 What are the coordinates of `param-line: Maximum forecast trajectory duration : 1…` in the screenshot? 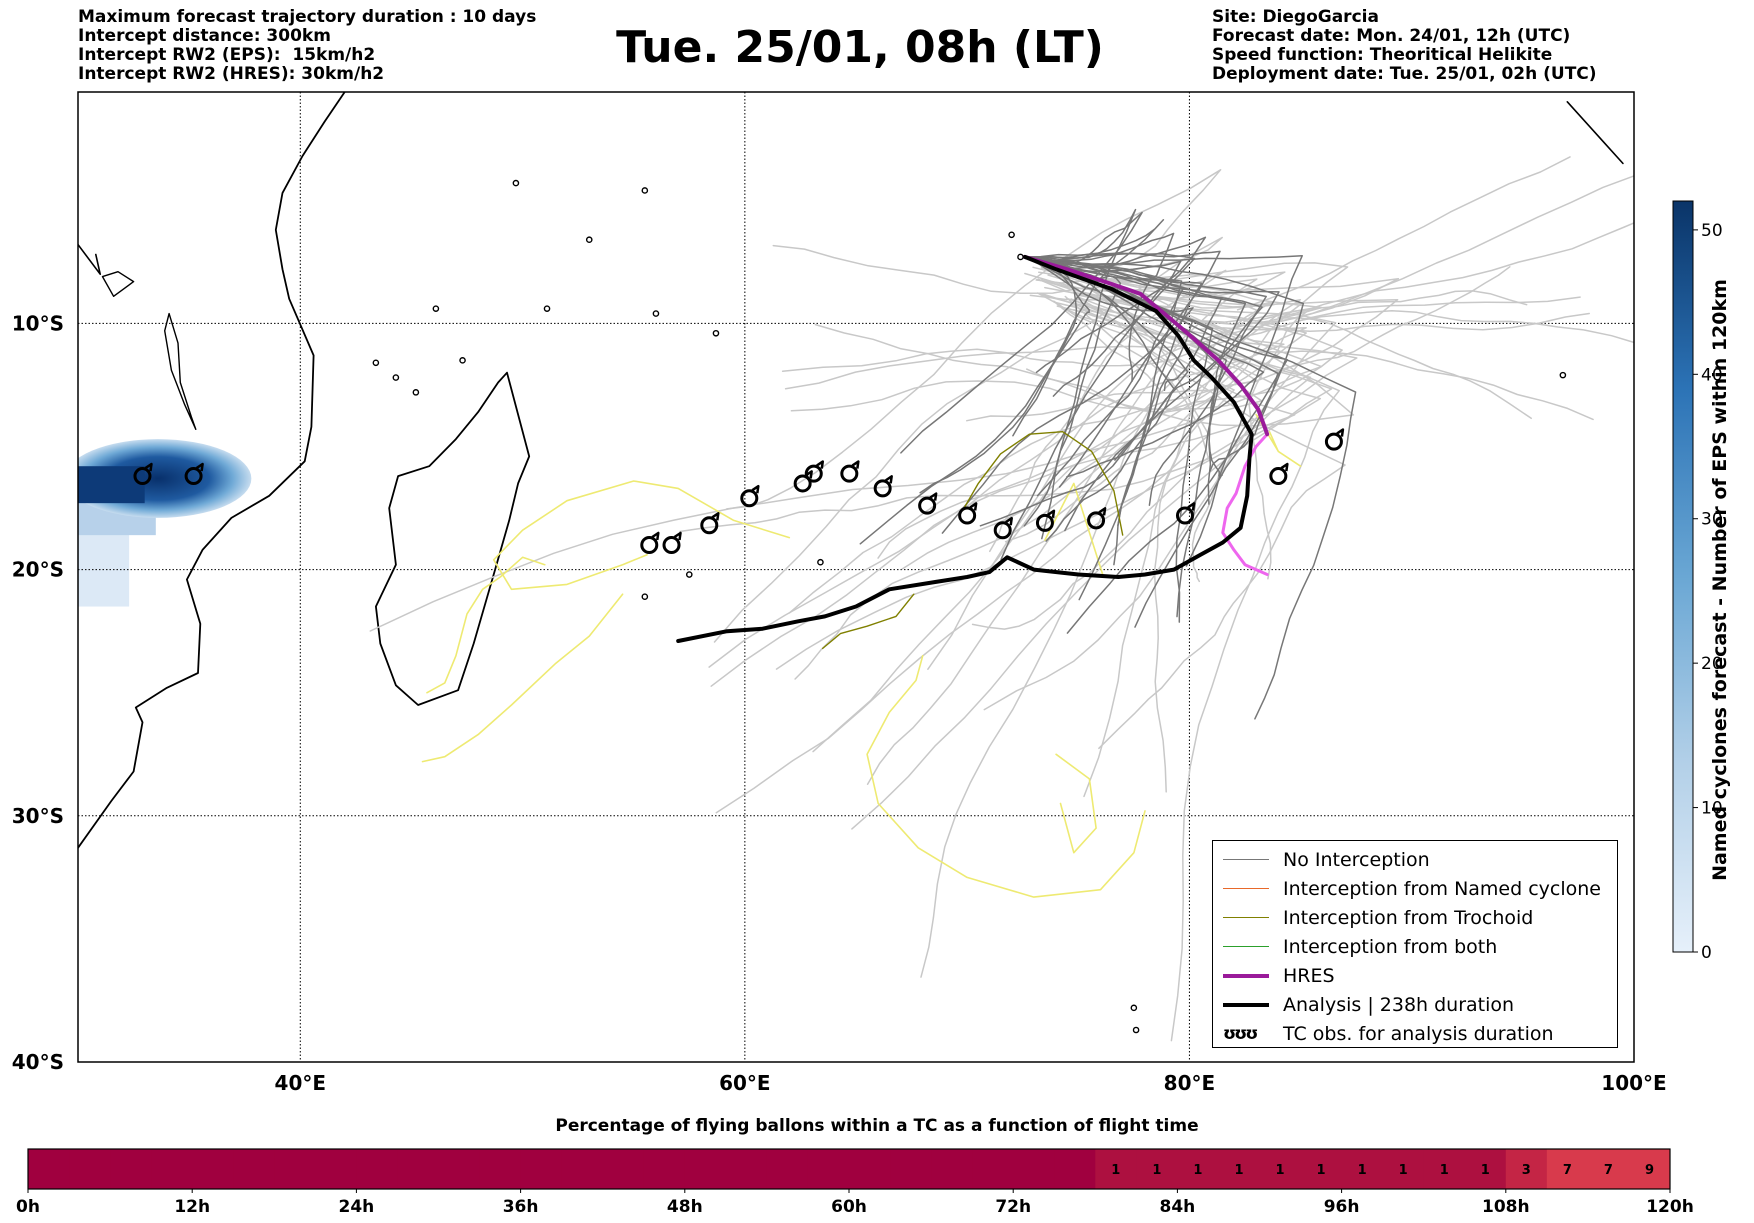 It's located at (307, 17).